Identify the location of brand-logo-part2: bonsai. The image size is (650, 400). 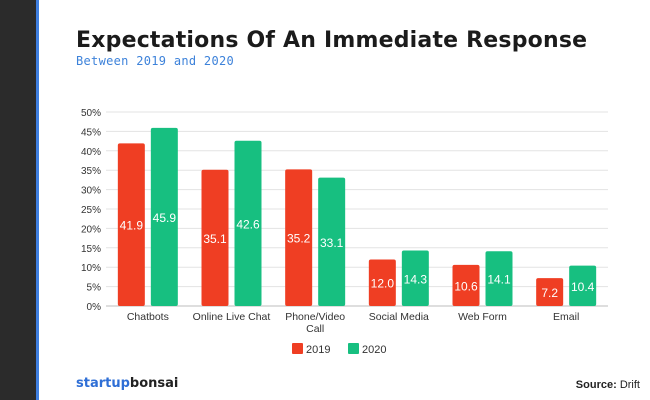
(154, 383).